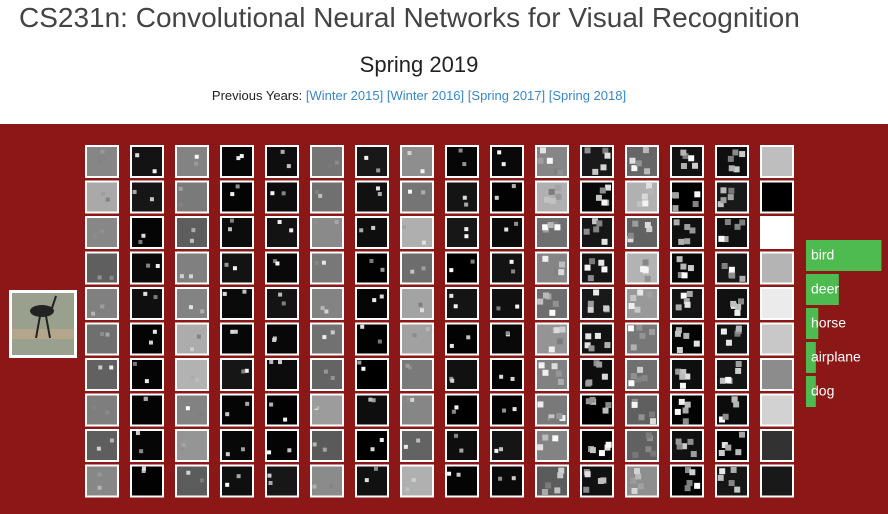 This screenshot has width=888, height=514. What do you see at coordinates (344, 95) in the screenshot?
I see `year-link: [Winter 2015]` at bounding box center [344, 95].